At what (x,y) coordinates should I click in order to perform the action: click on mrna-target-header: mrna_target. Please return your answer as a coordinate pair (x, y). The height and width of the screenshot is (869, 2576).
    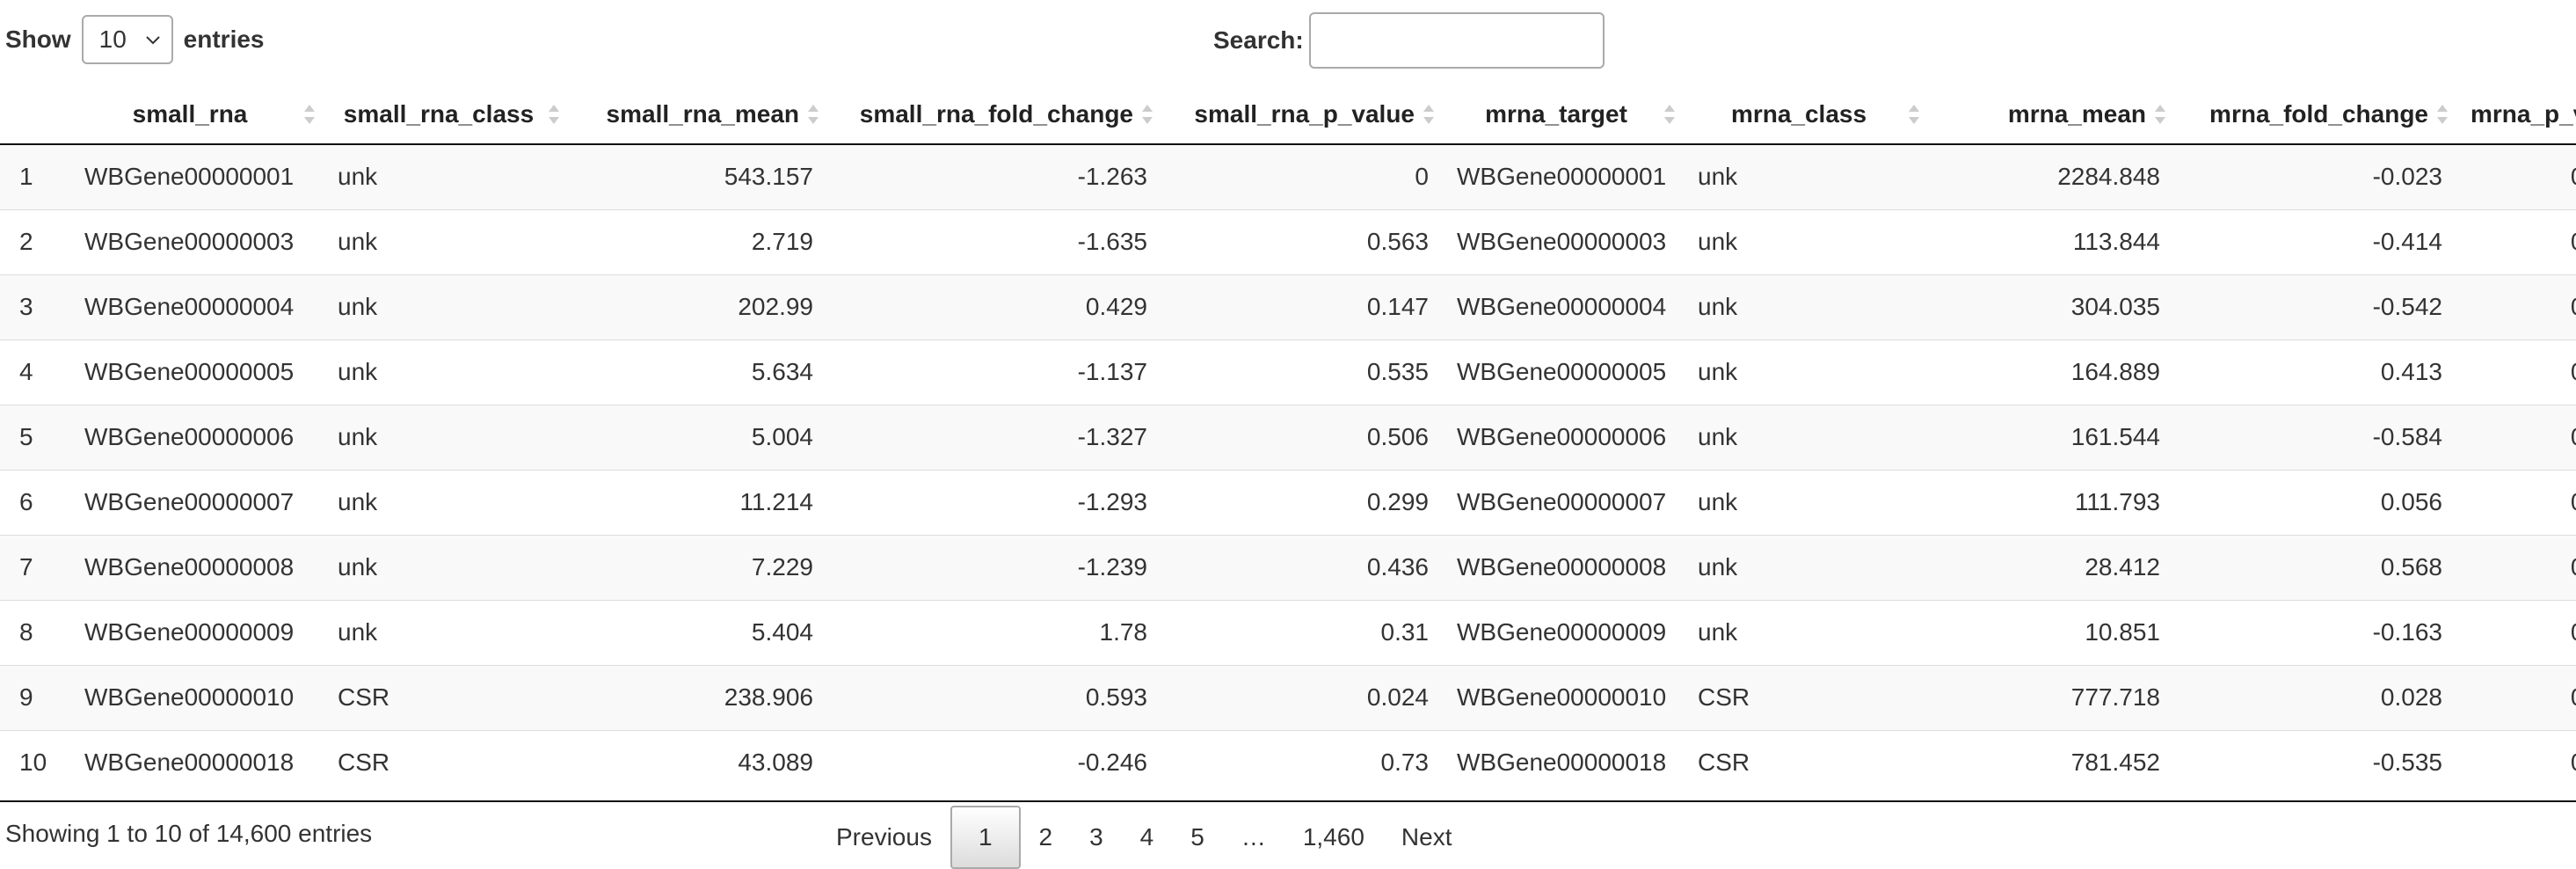
    Looking at the image, I should click on (1563, 114).